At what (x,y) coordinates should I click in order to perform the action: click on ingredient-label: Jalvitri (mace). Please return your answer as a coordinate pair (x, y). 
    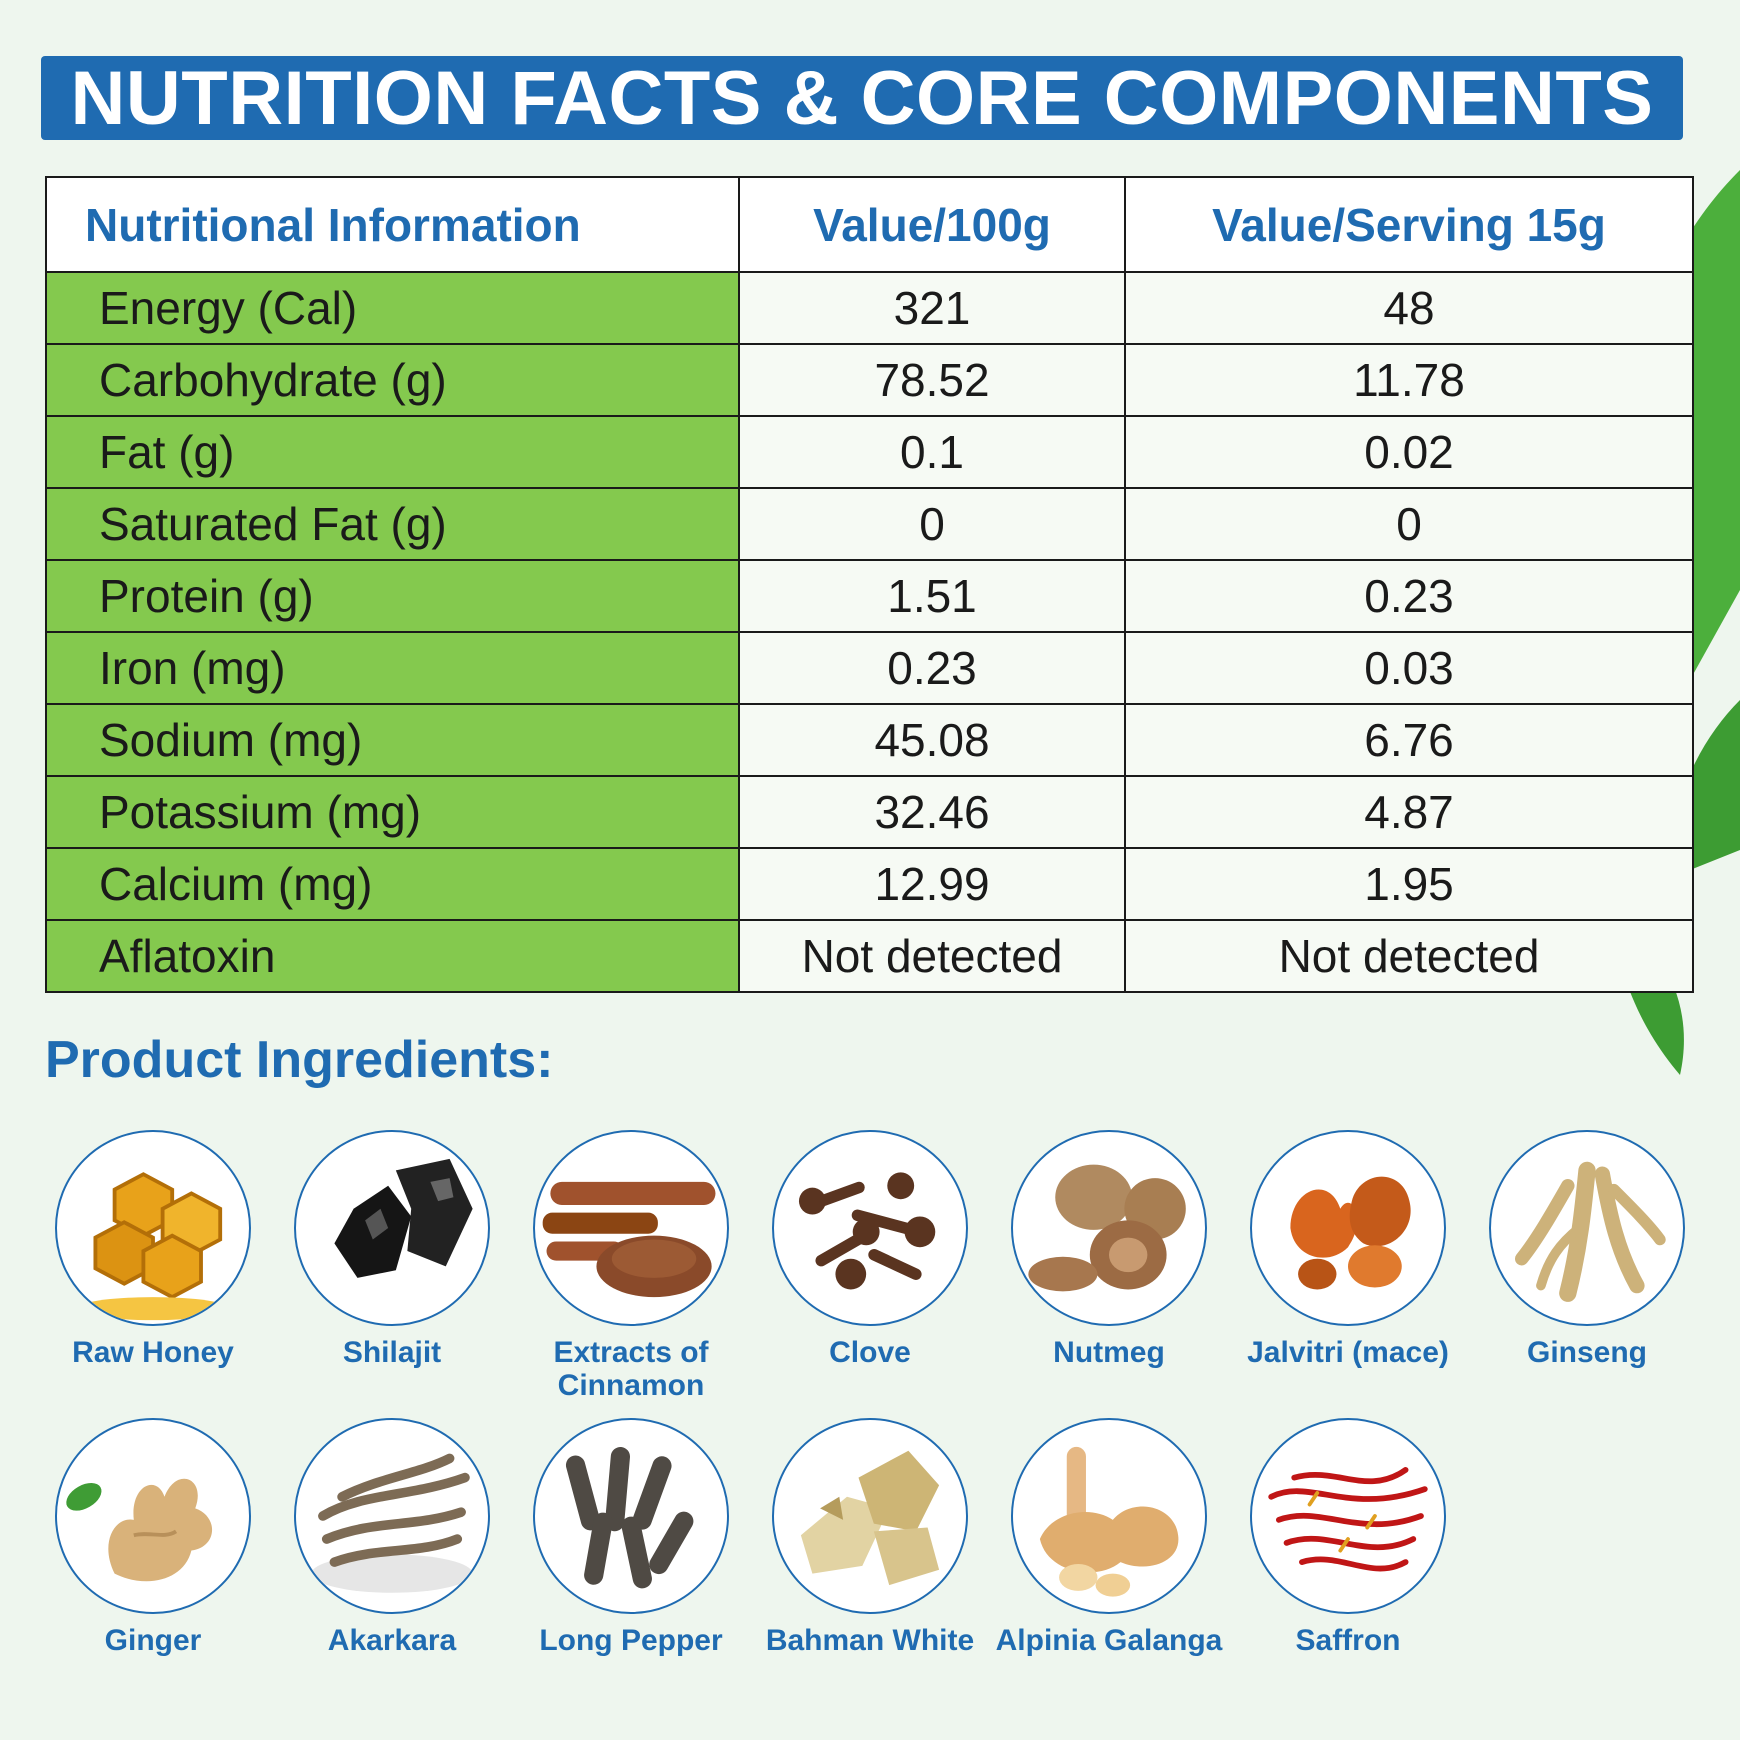
    Looking at the image, I should click on (1348, 1352).